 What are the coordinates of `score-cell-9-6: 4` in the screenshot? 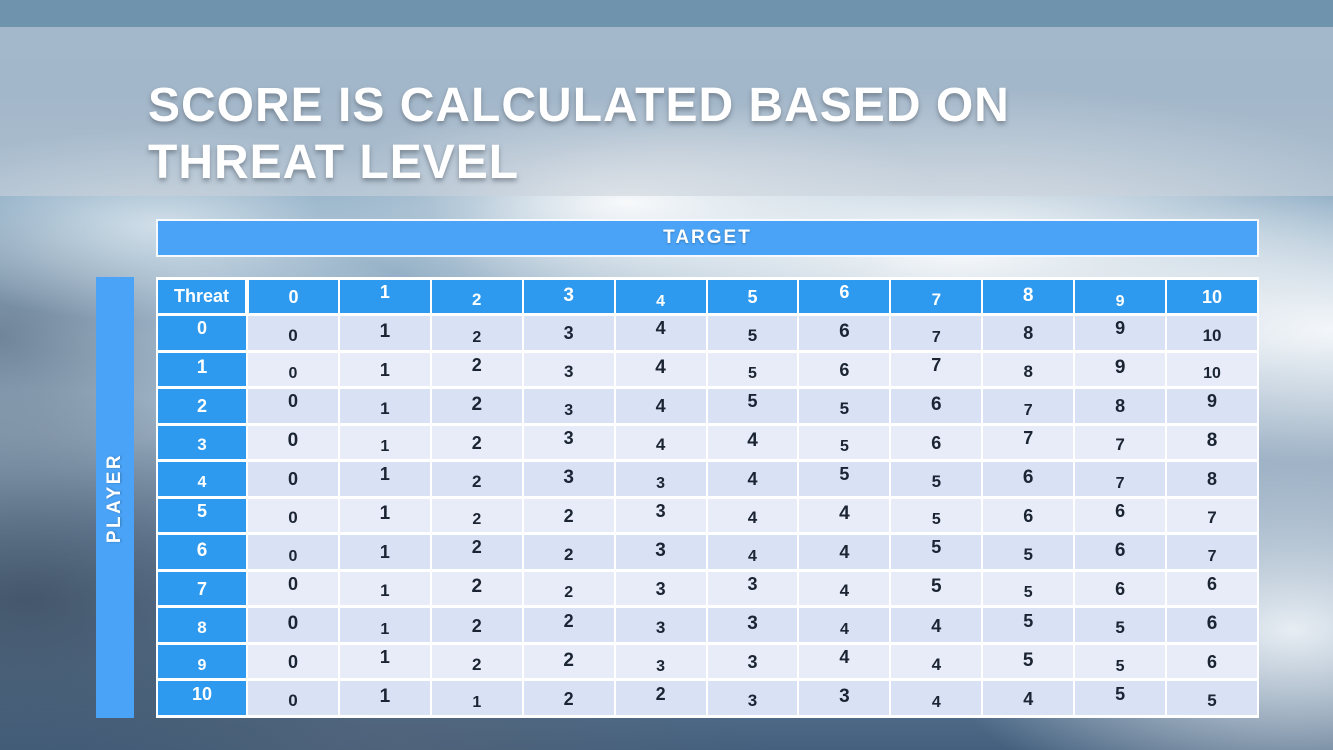 It's located at (844, 661).